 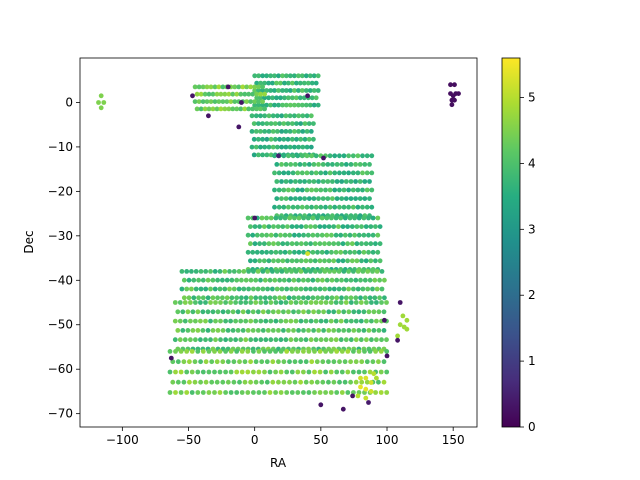 What do you see at coordinates (29, 241) in the screenshot?
I see `y-axis-label: Dec` at bounding box center [29, 241].